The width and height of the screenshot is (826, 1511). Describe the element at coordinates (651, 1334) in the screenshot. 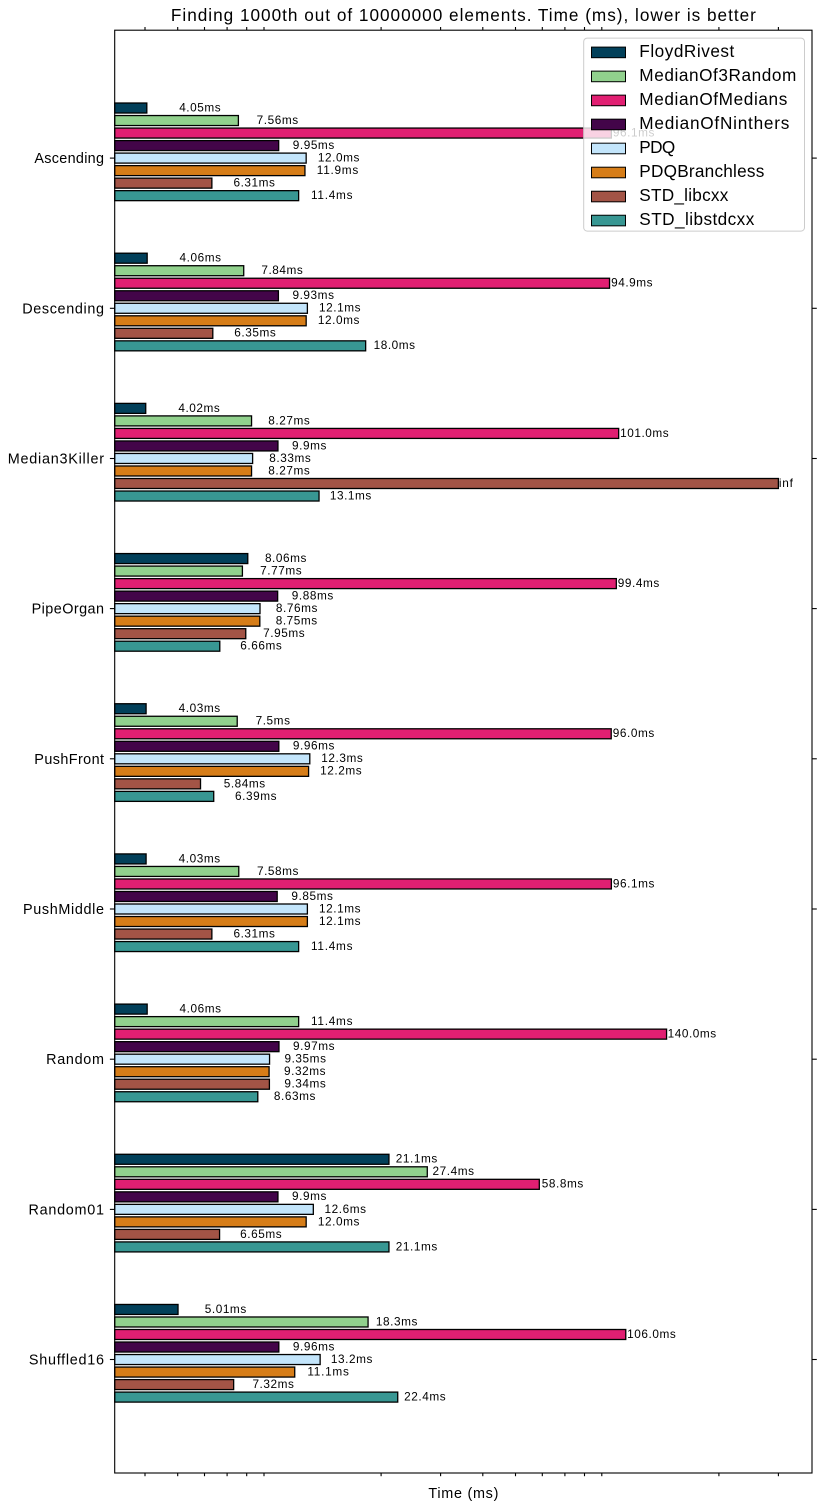

I see `svg-text: 106.0ms` at that location.